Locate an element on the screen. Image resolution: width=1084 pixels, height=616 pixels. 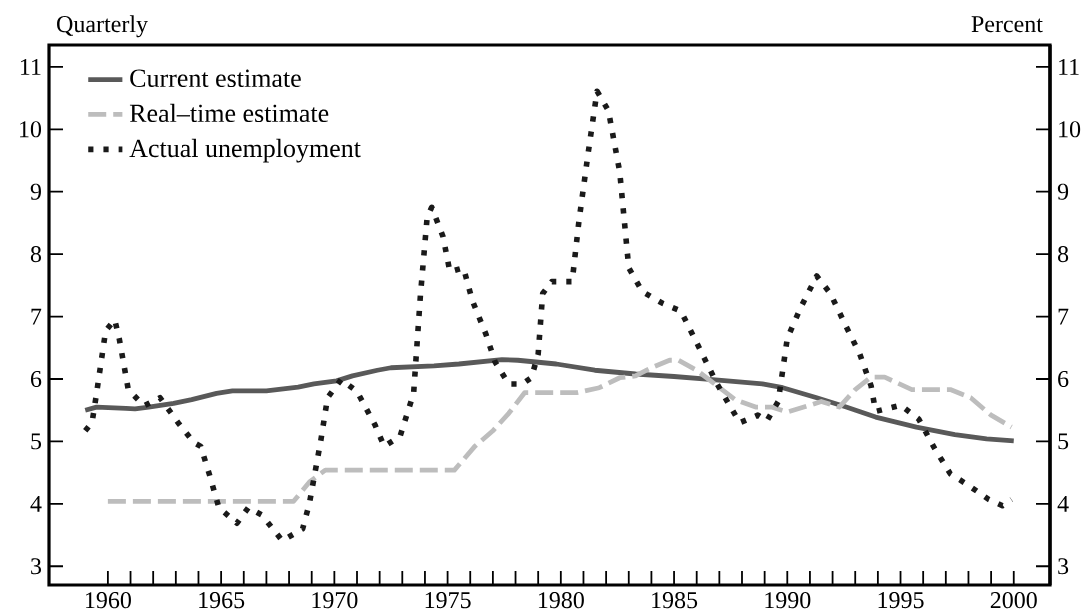
y2-tick-label: 10 is located at coordinates (1070, 129).